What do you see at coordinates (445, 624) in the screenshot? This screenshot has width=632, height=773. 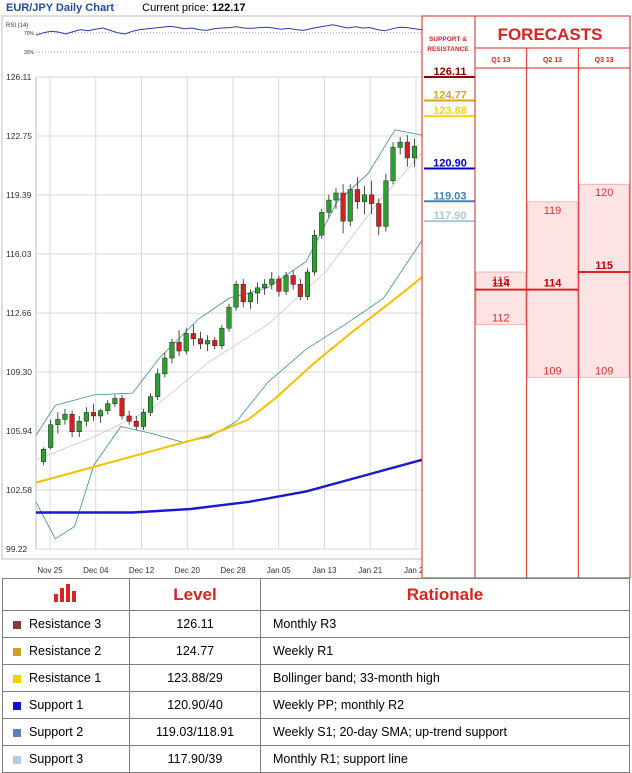 I see `level-rationale: Monthly R3` at bounding box center [445, 624].